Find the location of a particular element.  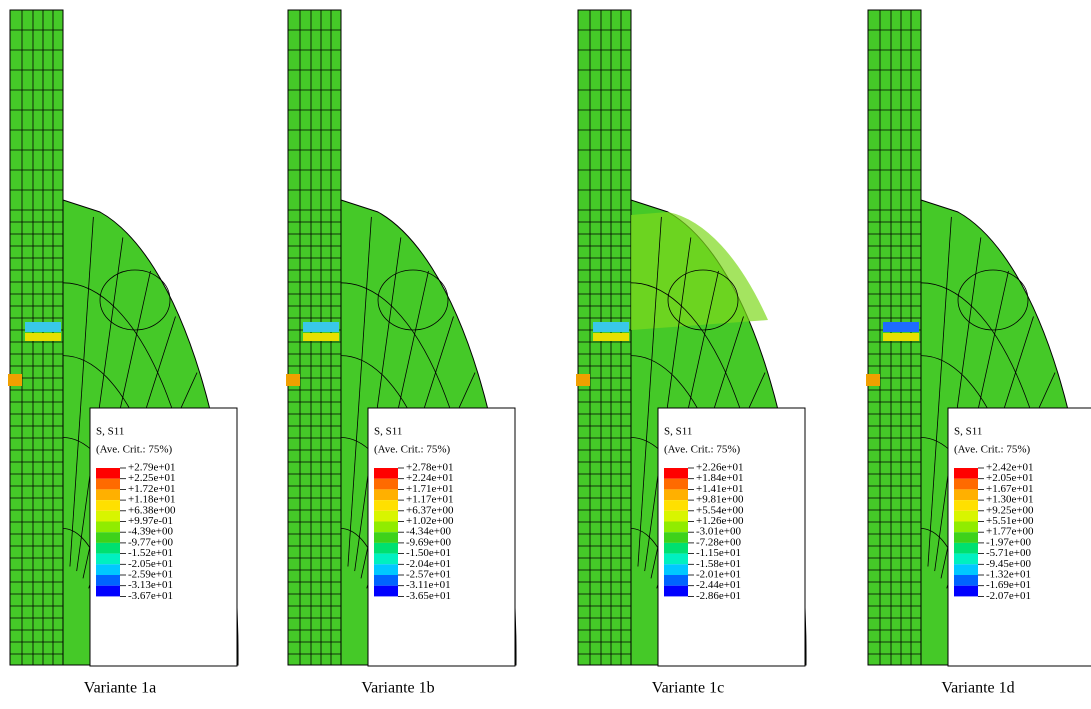

legend-label: +2.78e+01 is located at coordinates (430, 468).